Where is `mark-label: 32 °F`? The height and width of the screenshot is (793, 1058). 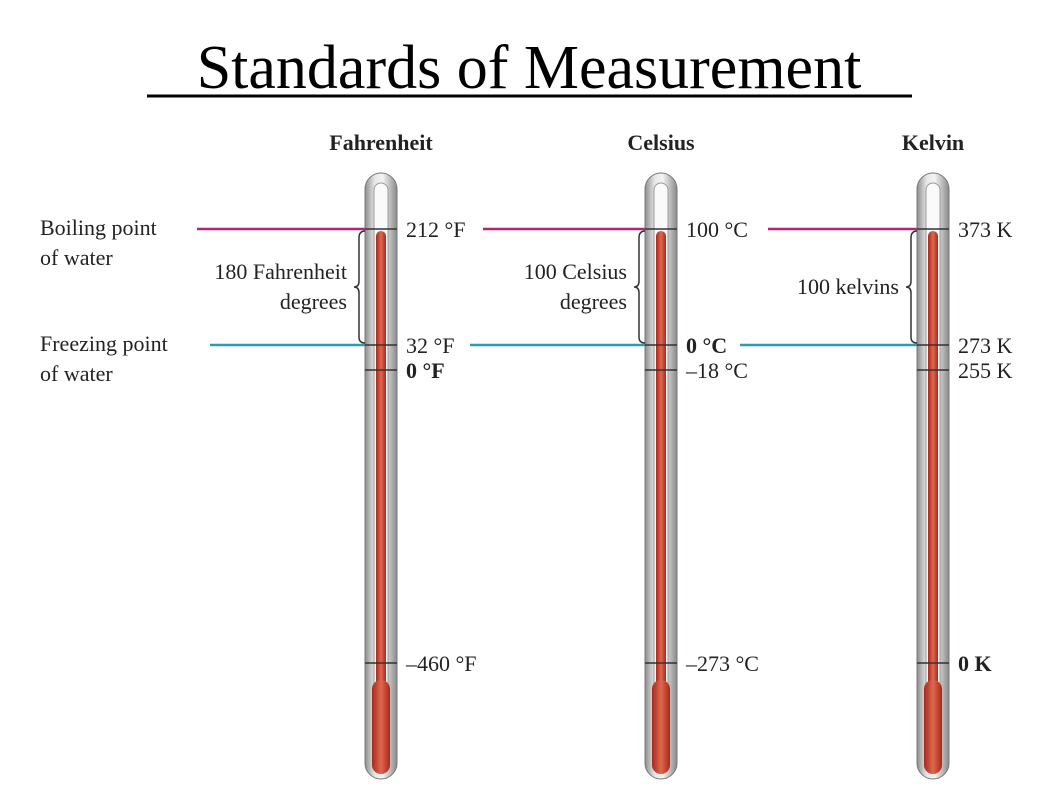
mark-label: 32 °F is located at coordinates (430, 345).